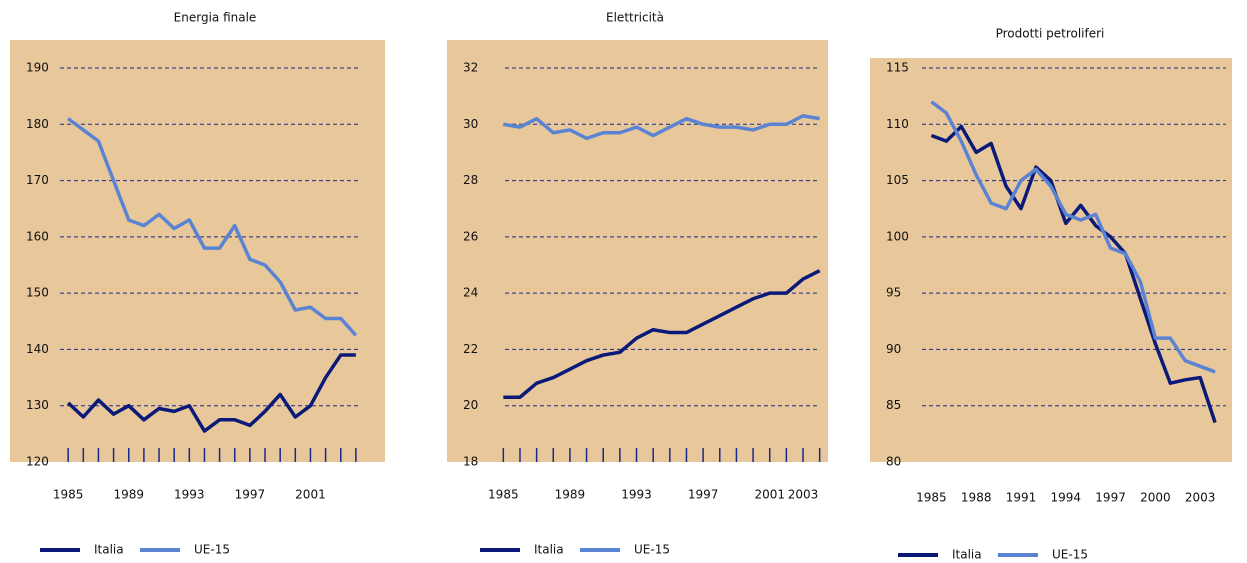  I want to click on x-tick-label: 1994, so click(1066, 498).